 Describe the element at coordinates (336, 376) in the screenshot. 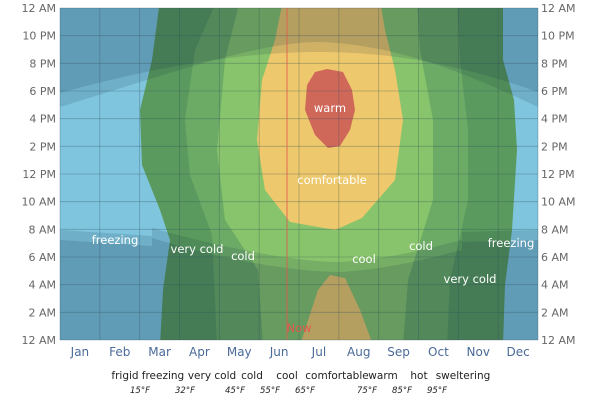

I see `legend-category: comfortable` at that location.